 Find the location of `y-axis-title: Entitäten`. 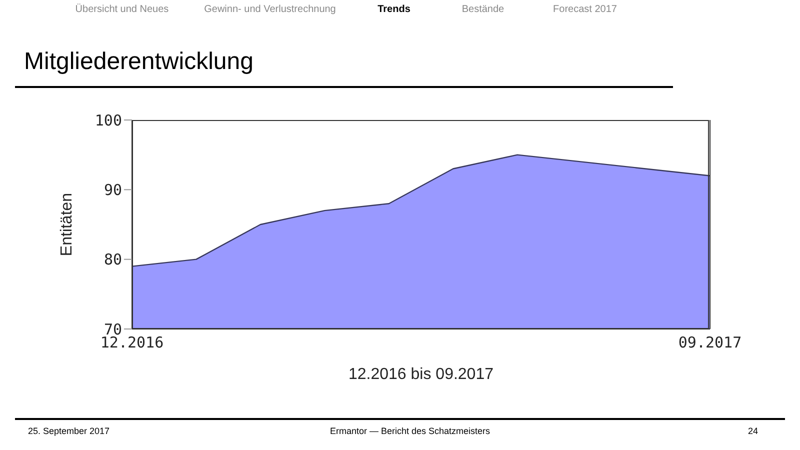

y-axis-title: Entitäten is located at coordinates (67, 224).